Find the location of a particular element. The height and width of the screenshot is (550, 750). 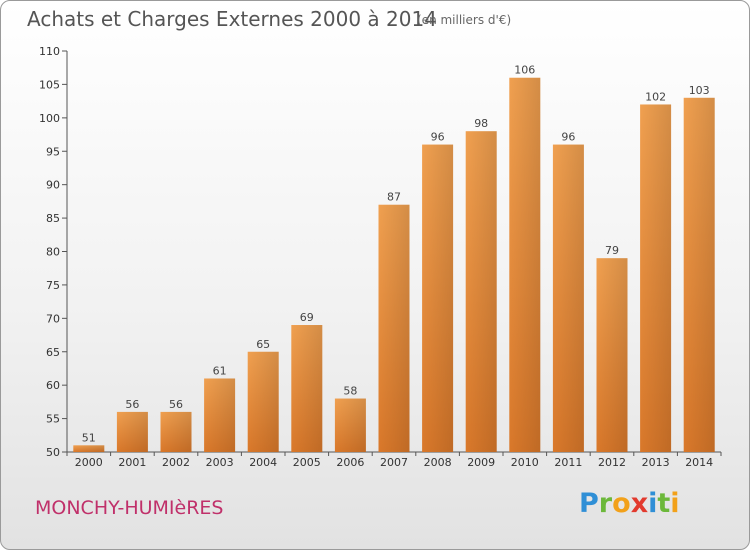

bar-value-label: 79 is located at coordinates (612, 250).